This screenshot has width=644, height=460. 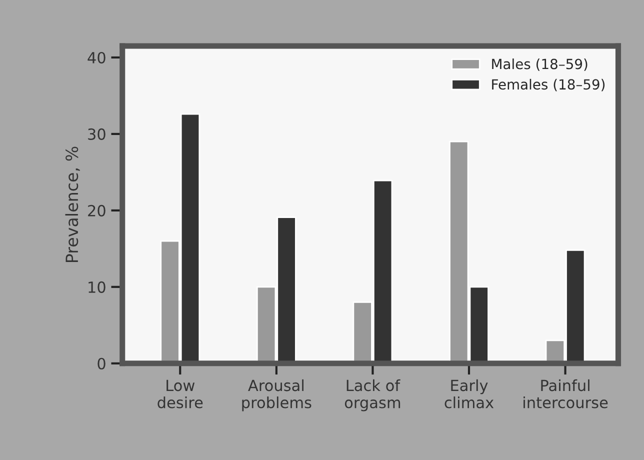 What do you see at coordinates (277, 395) in the screenshot?
I see `x-tick-label: Arousal problems` at bounding box center [277, 395].